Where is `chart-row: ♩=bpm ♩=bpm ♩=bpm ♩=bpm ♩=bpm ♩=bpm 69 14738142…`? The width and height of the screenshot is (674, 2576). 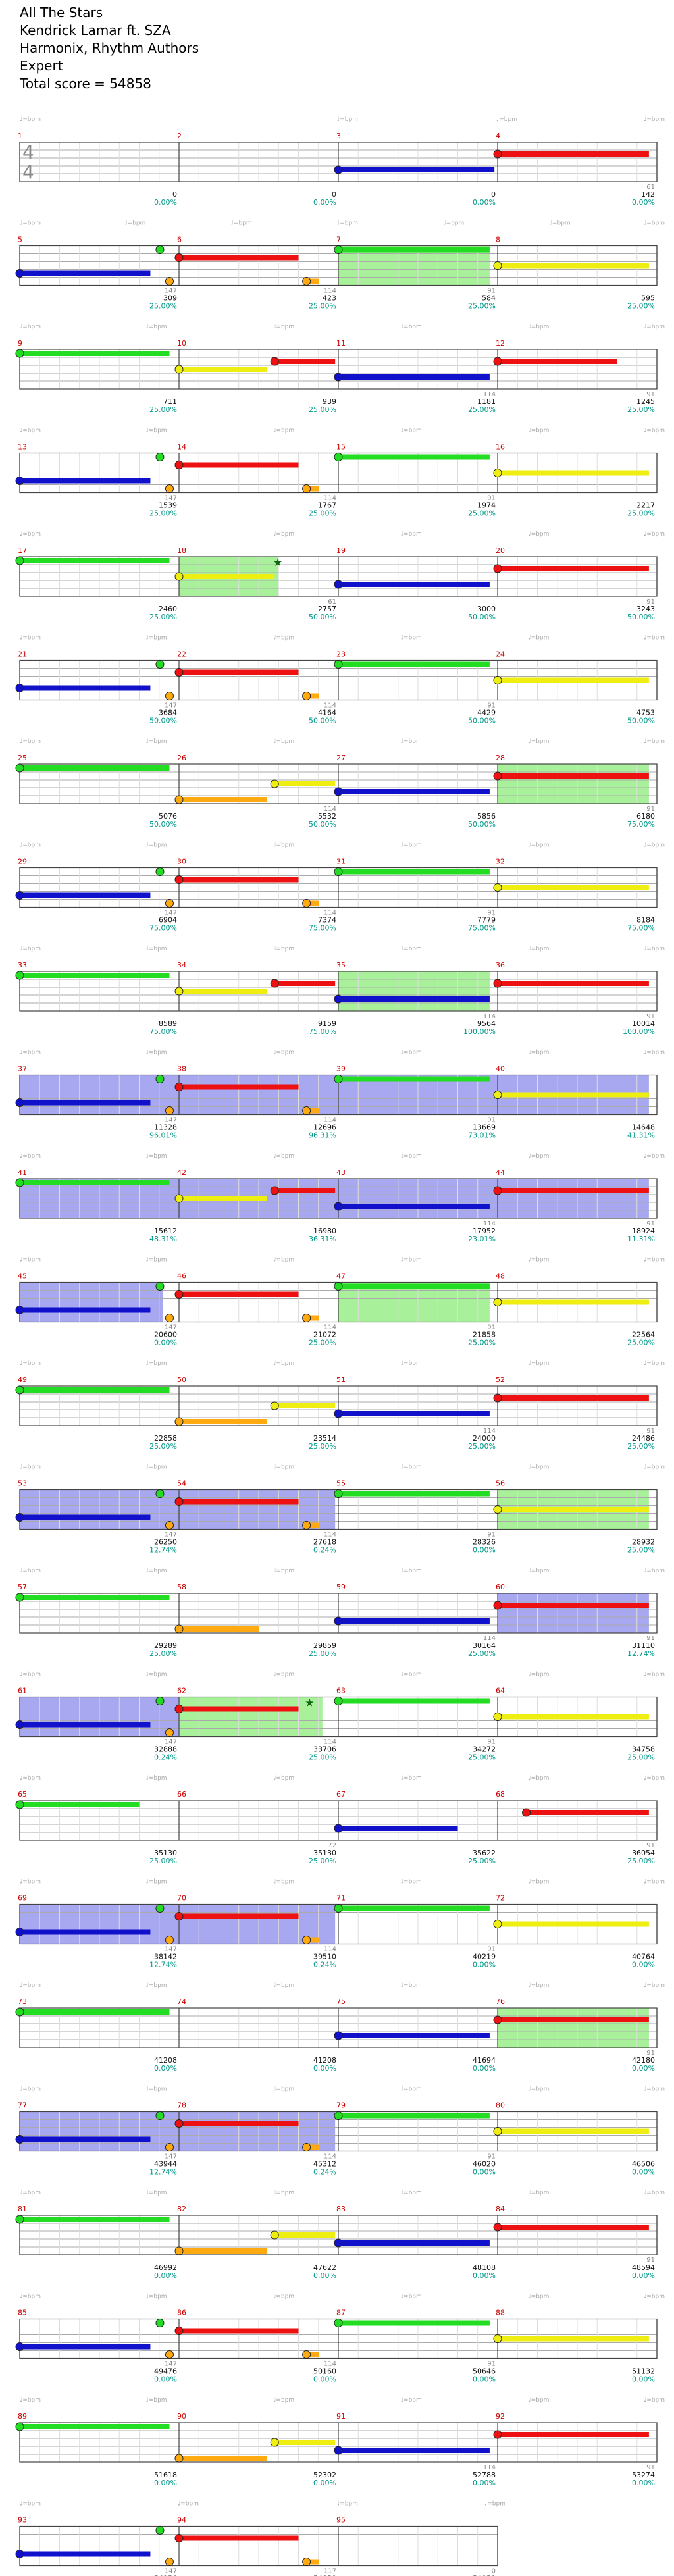
chart-row: ♩=bpm ♩=bpm ♩=bpm ♩=bpm ♩=bpm ♩=bpm 69 14738142… is located at coordinates (340, 1924).